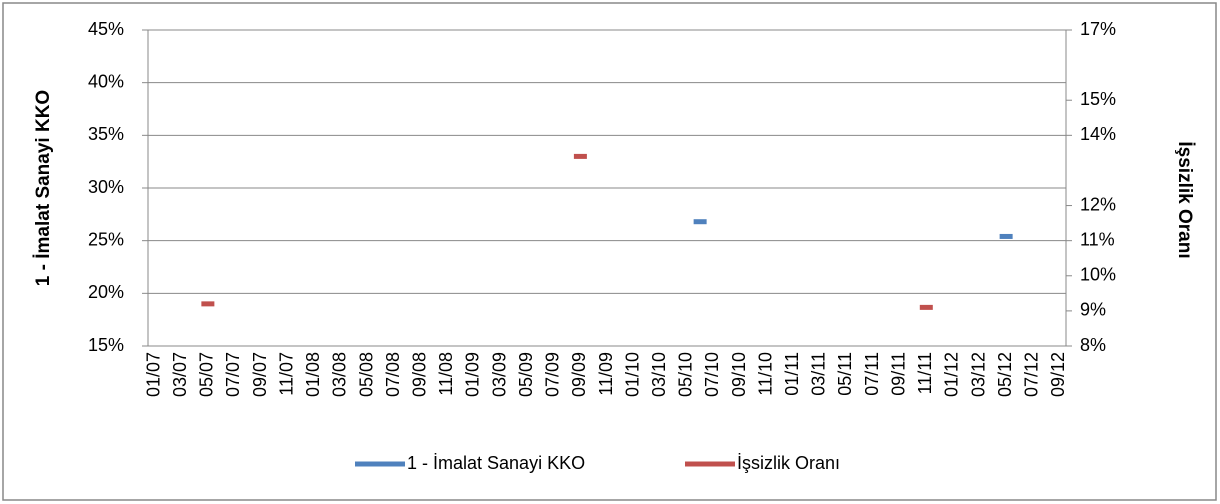  Describe the element at coordinates (898, 374) in the screenshot. I see `x-tick-label: 09/11` at that location.